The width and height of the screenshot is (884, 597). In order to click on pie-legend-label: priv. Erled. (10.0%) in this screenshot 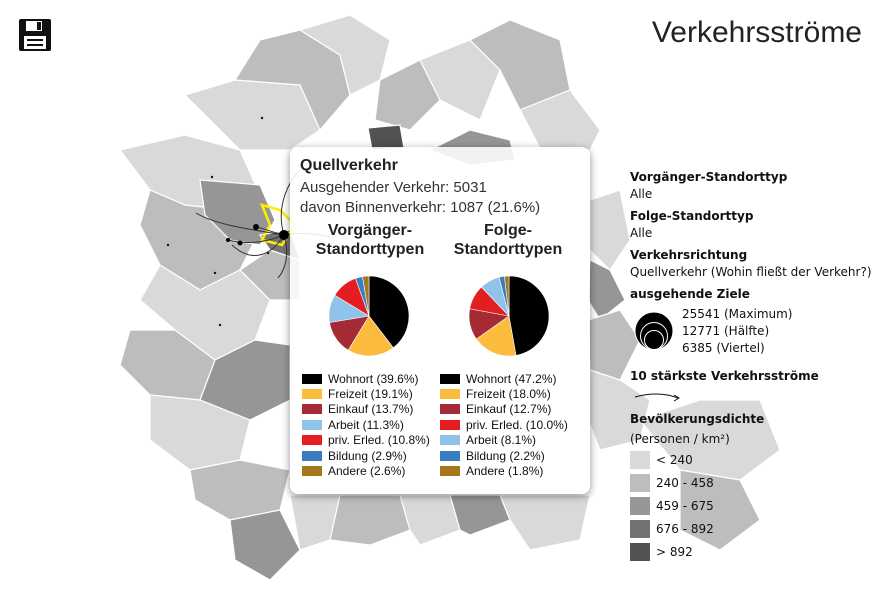, I will do `click(517, 424)`.